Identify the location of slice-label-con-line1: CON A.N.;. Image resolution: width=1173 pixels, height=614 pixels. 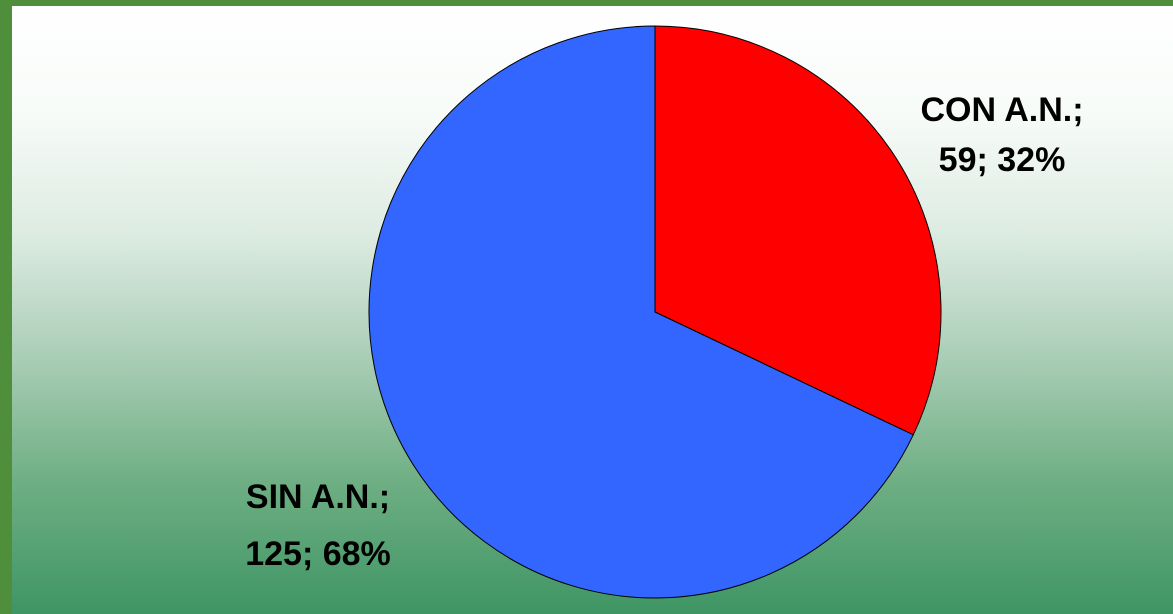
(1001, 110).